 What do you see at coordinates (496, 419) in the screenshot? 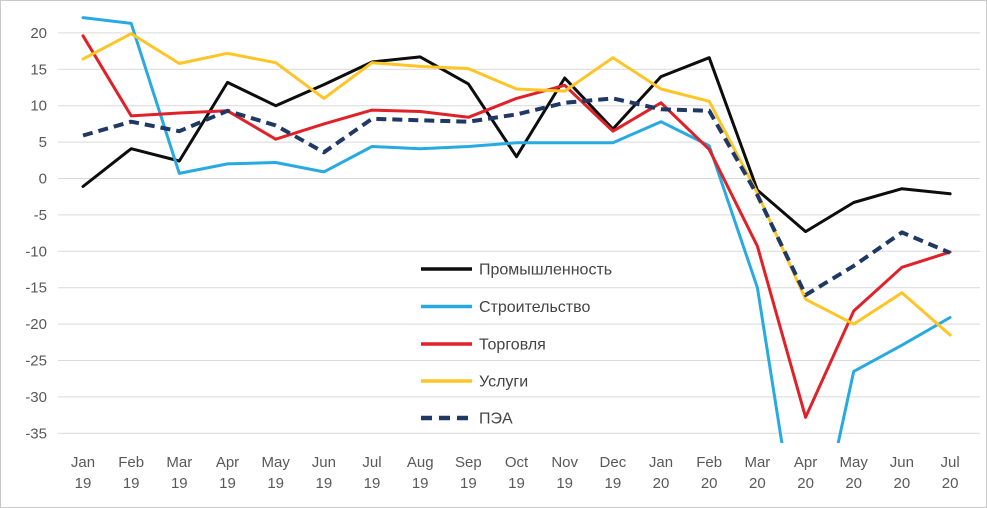
I see `legend-label-pea: ПЭА` at bounding box center [496, 419].